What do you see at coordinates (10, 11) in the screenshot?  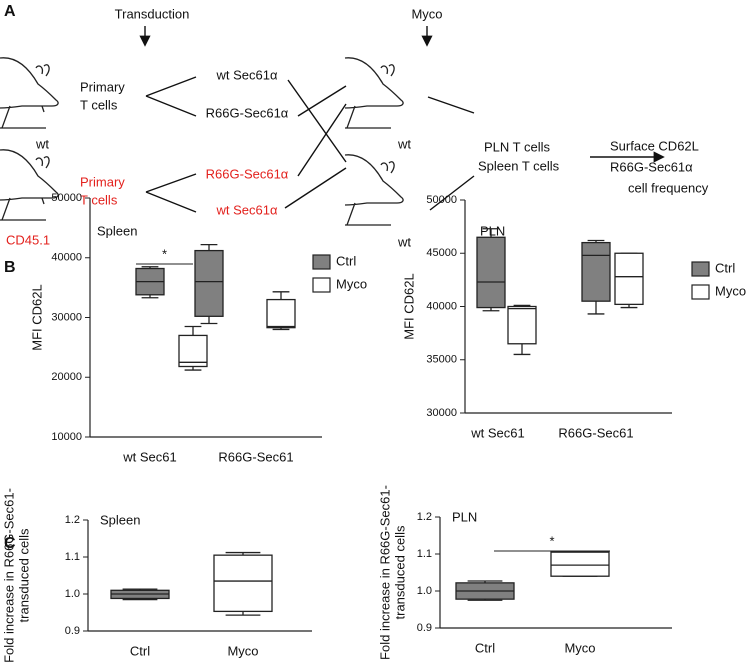 I see `panel-label: A` at bounding box center [10, 11].